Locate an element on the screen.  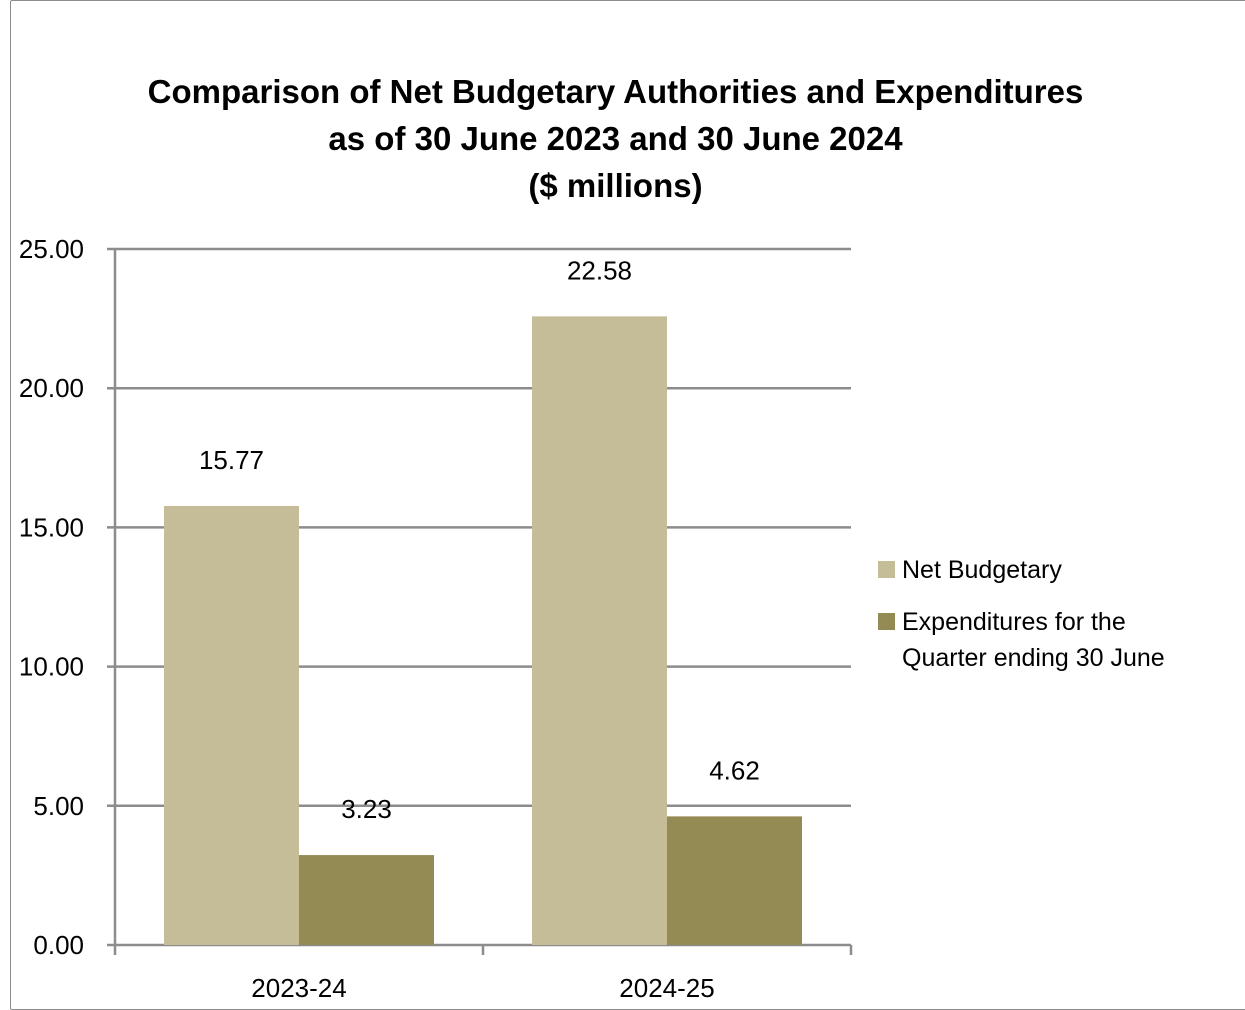
legend-swatch-net-budgetary is located at coordinates (886, 569).